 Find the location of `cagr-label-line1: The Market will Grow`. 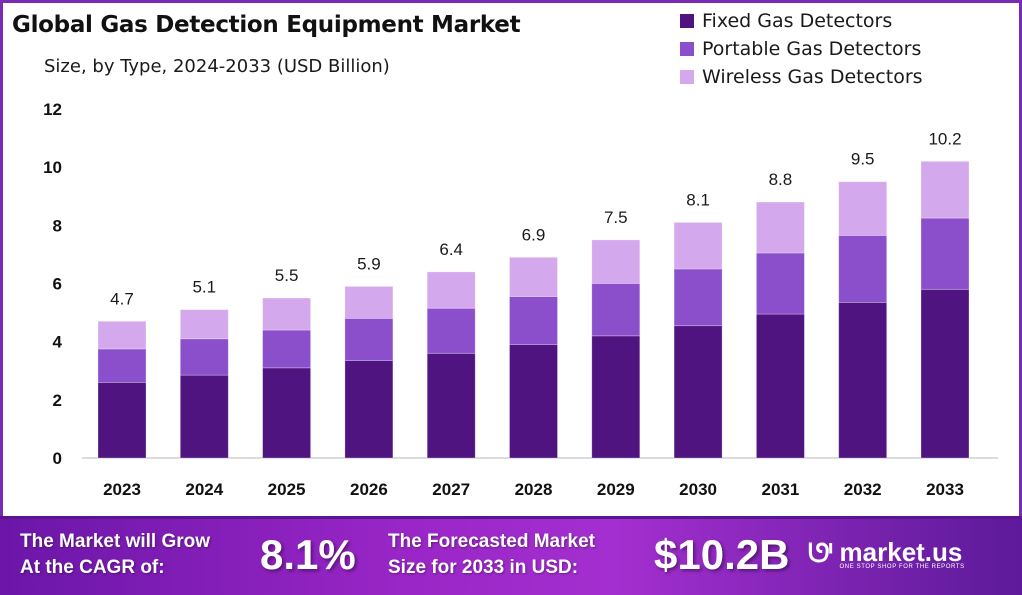

cagr-label-line1: The Market will Grow is located at coordinates (115, 541).